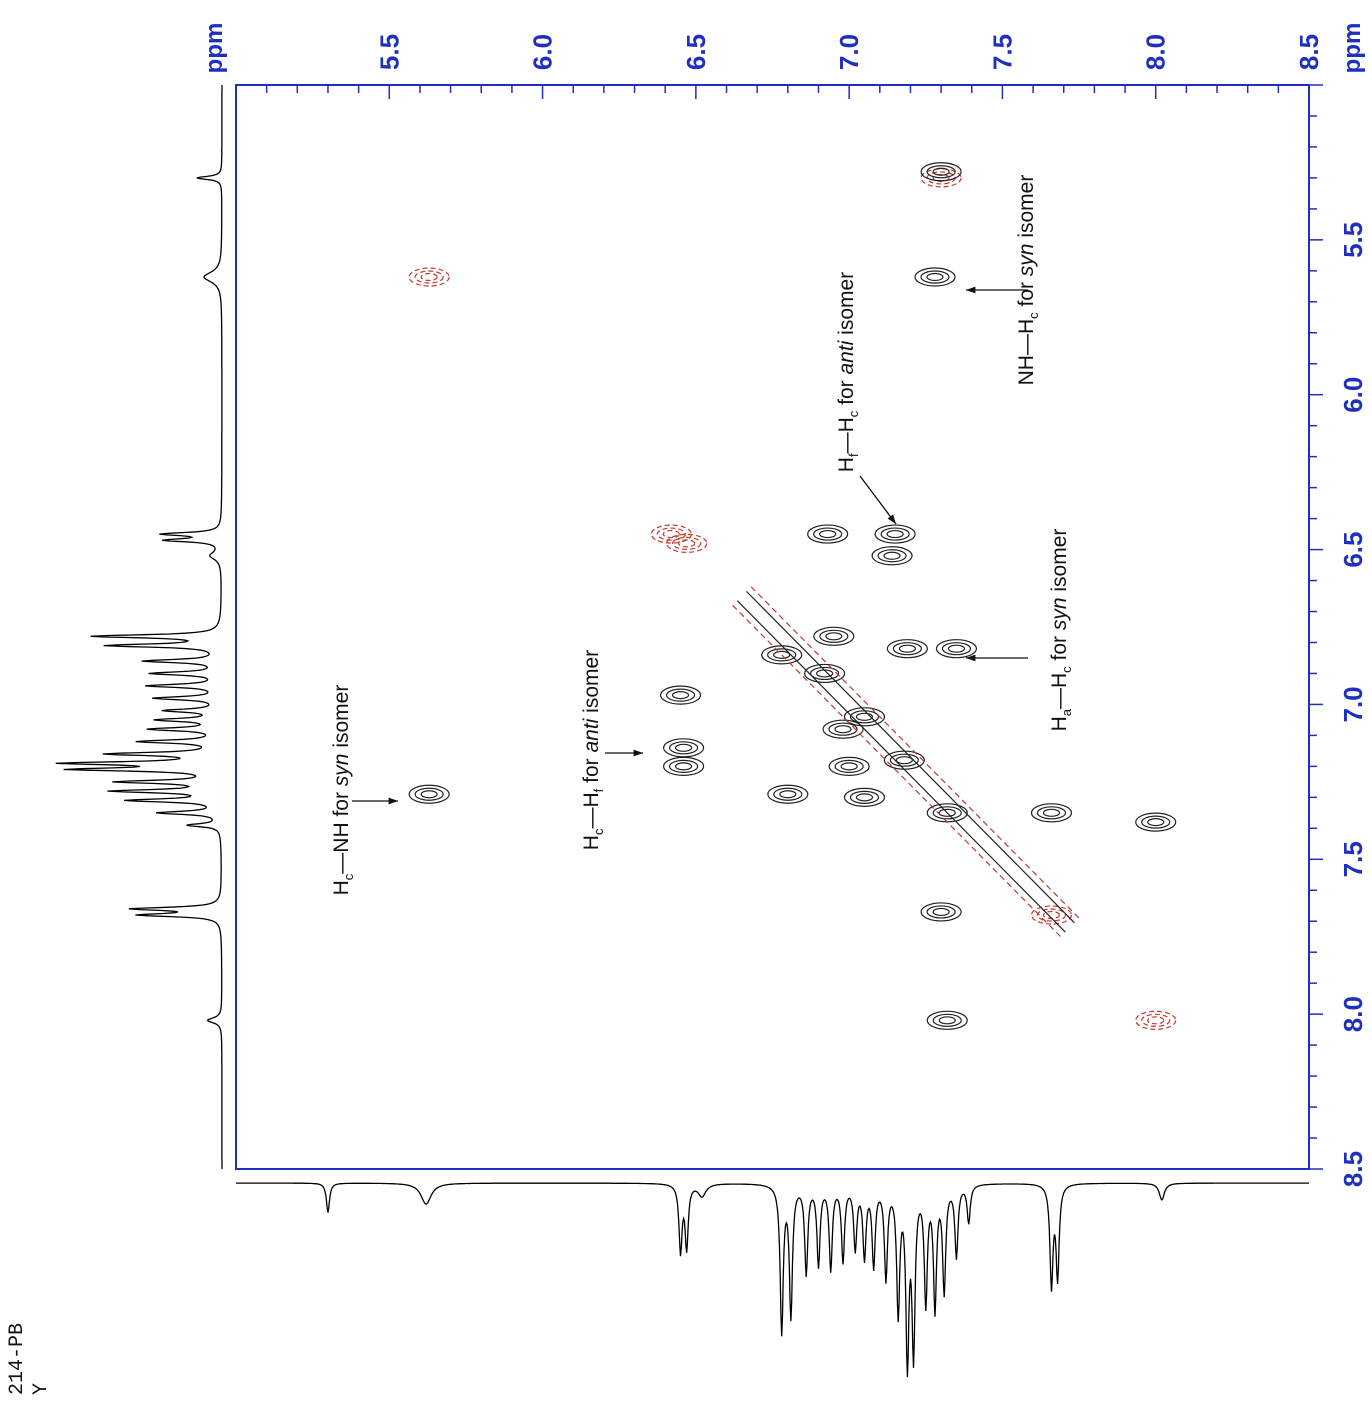 The height and width of the screenshot is (1404, 1372). I want to click on annotation-sub: c, so click(1033, 315).